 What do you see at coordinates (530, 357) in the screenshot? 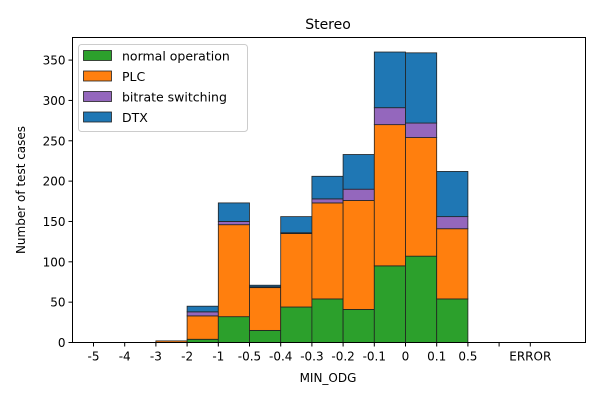
I see `x-tick-label: ERROR` at bounding box center [530, 357].